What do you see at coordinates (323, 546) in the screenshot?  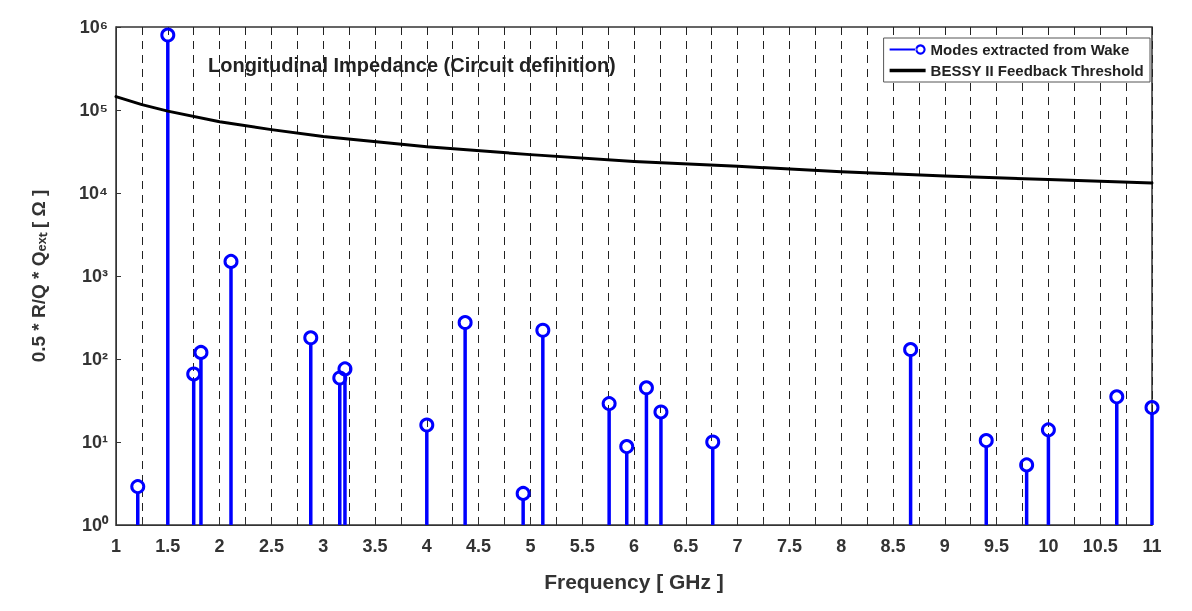 I see `x-tick-label: 3` at bounding box center [323, 546].